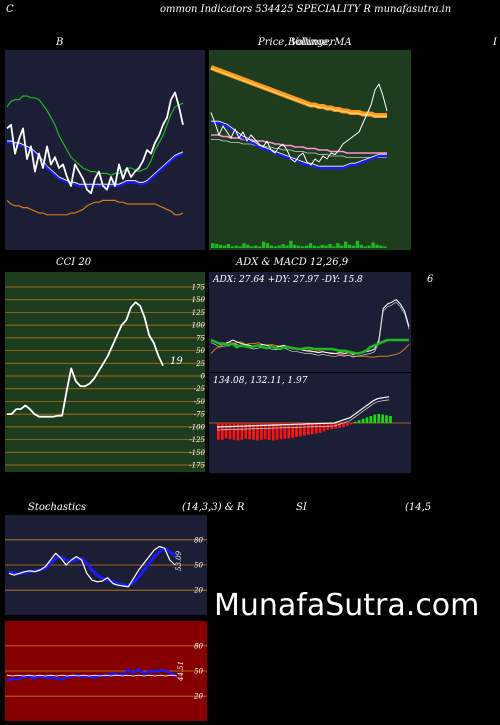 This screenshot has width=500, height=725. Describe the element at coordinates (203, 377) in the screenshot. I see `cci-tick-label: 0` at that location.